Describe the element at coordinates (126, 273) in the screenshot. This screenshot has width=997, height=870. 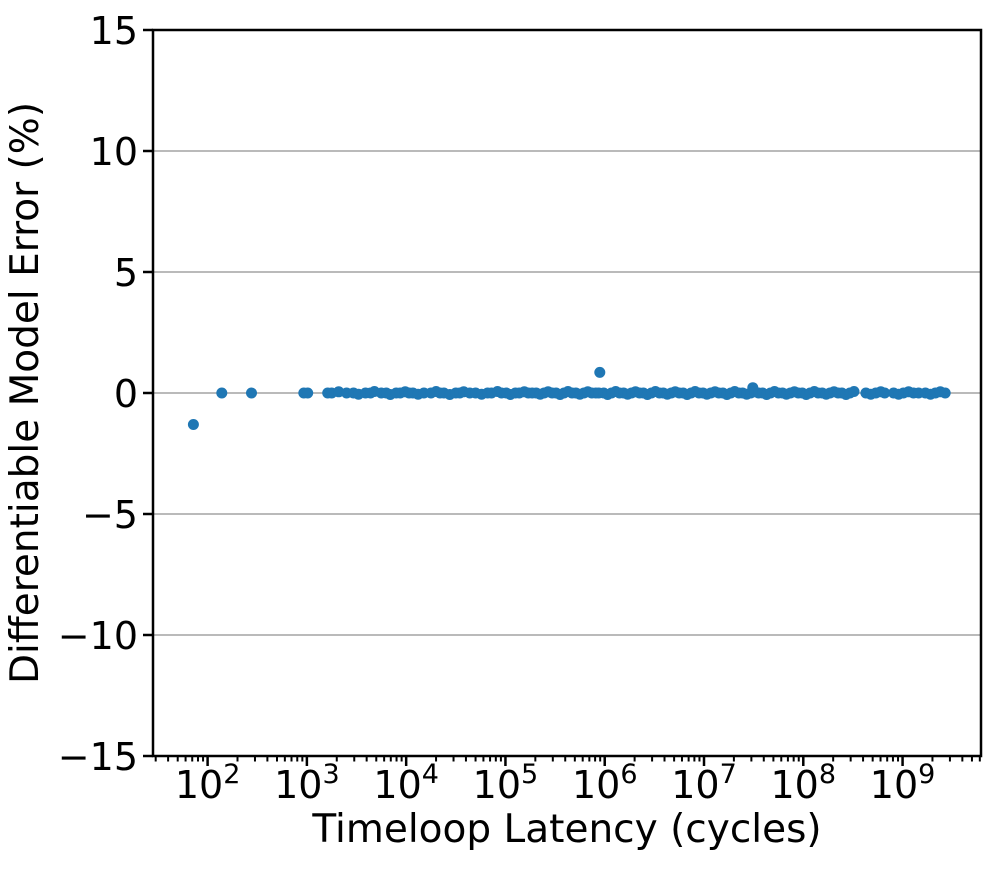
I see `y-tick-label: 5` at that location.